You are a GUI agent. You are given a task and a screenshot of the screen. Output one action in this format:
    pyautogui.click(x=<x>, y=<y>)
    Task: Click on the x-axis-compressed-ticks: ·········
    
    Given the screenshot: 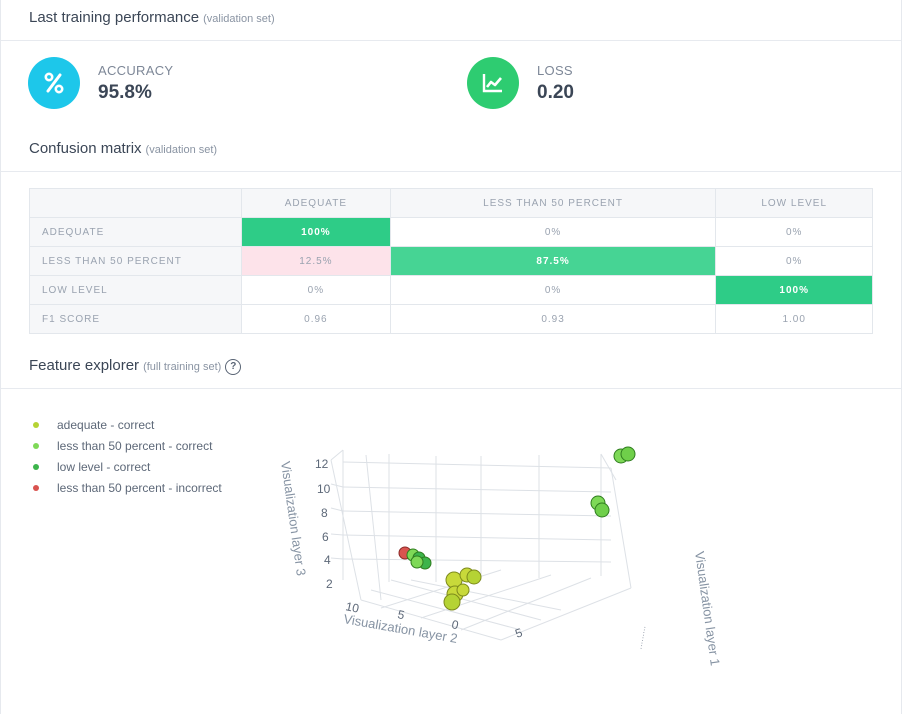 What is the action you would take?
    pyautogui.click(x=642, y=637)
    